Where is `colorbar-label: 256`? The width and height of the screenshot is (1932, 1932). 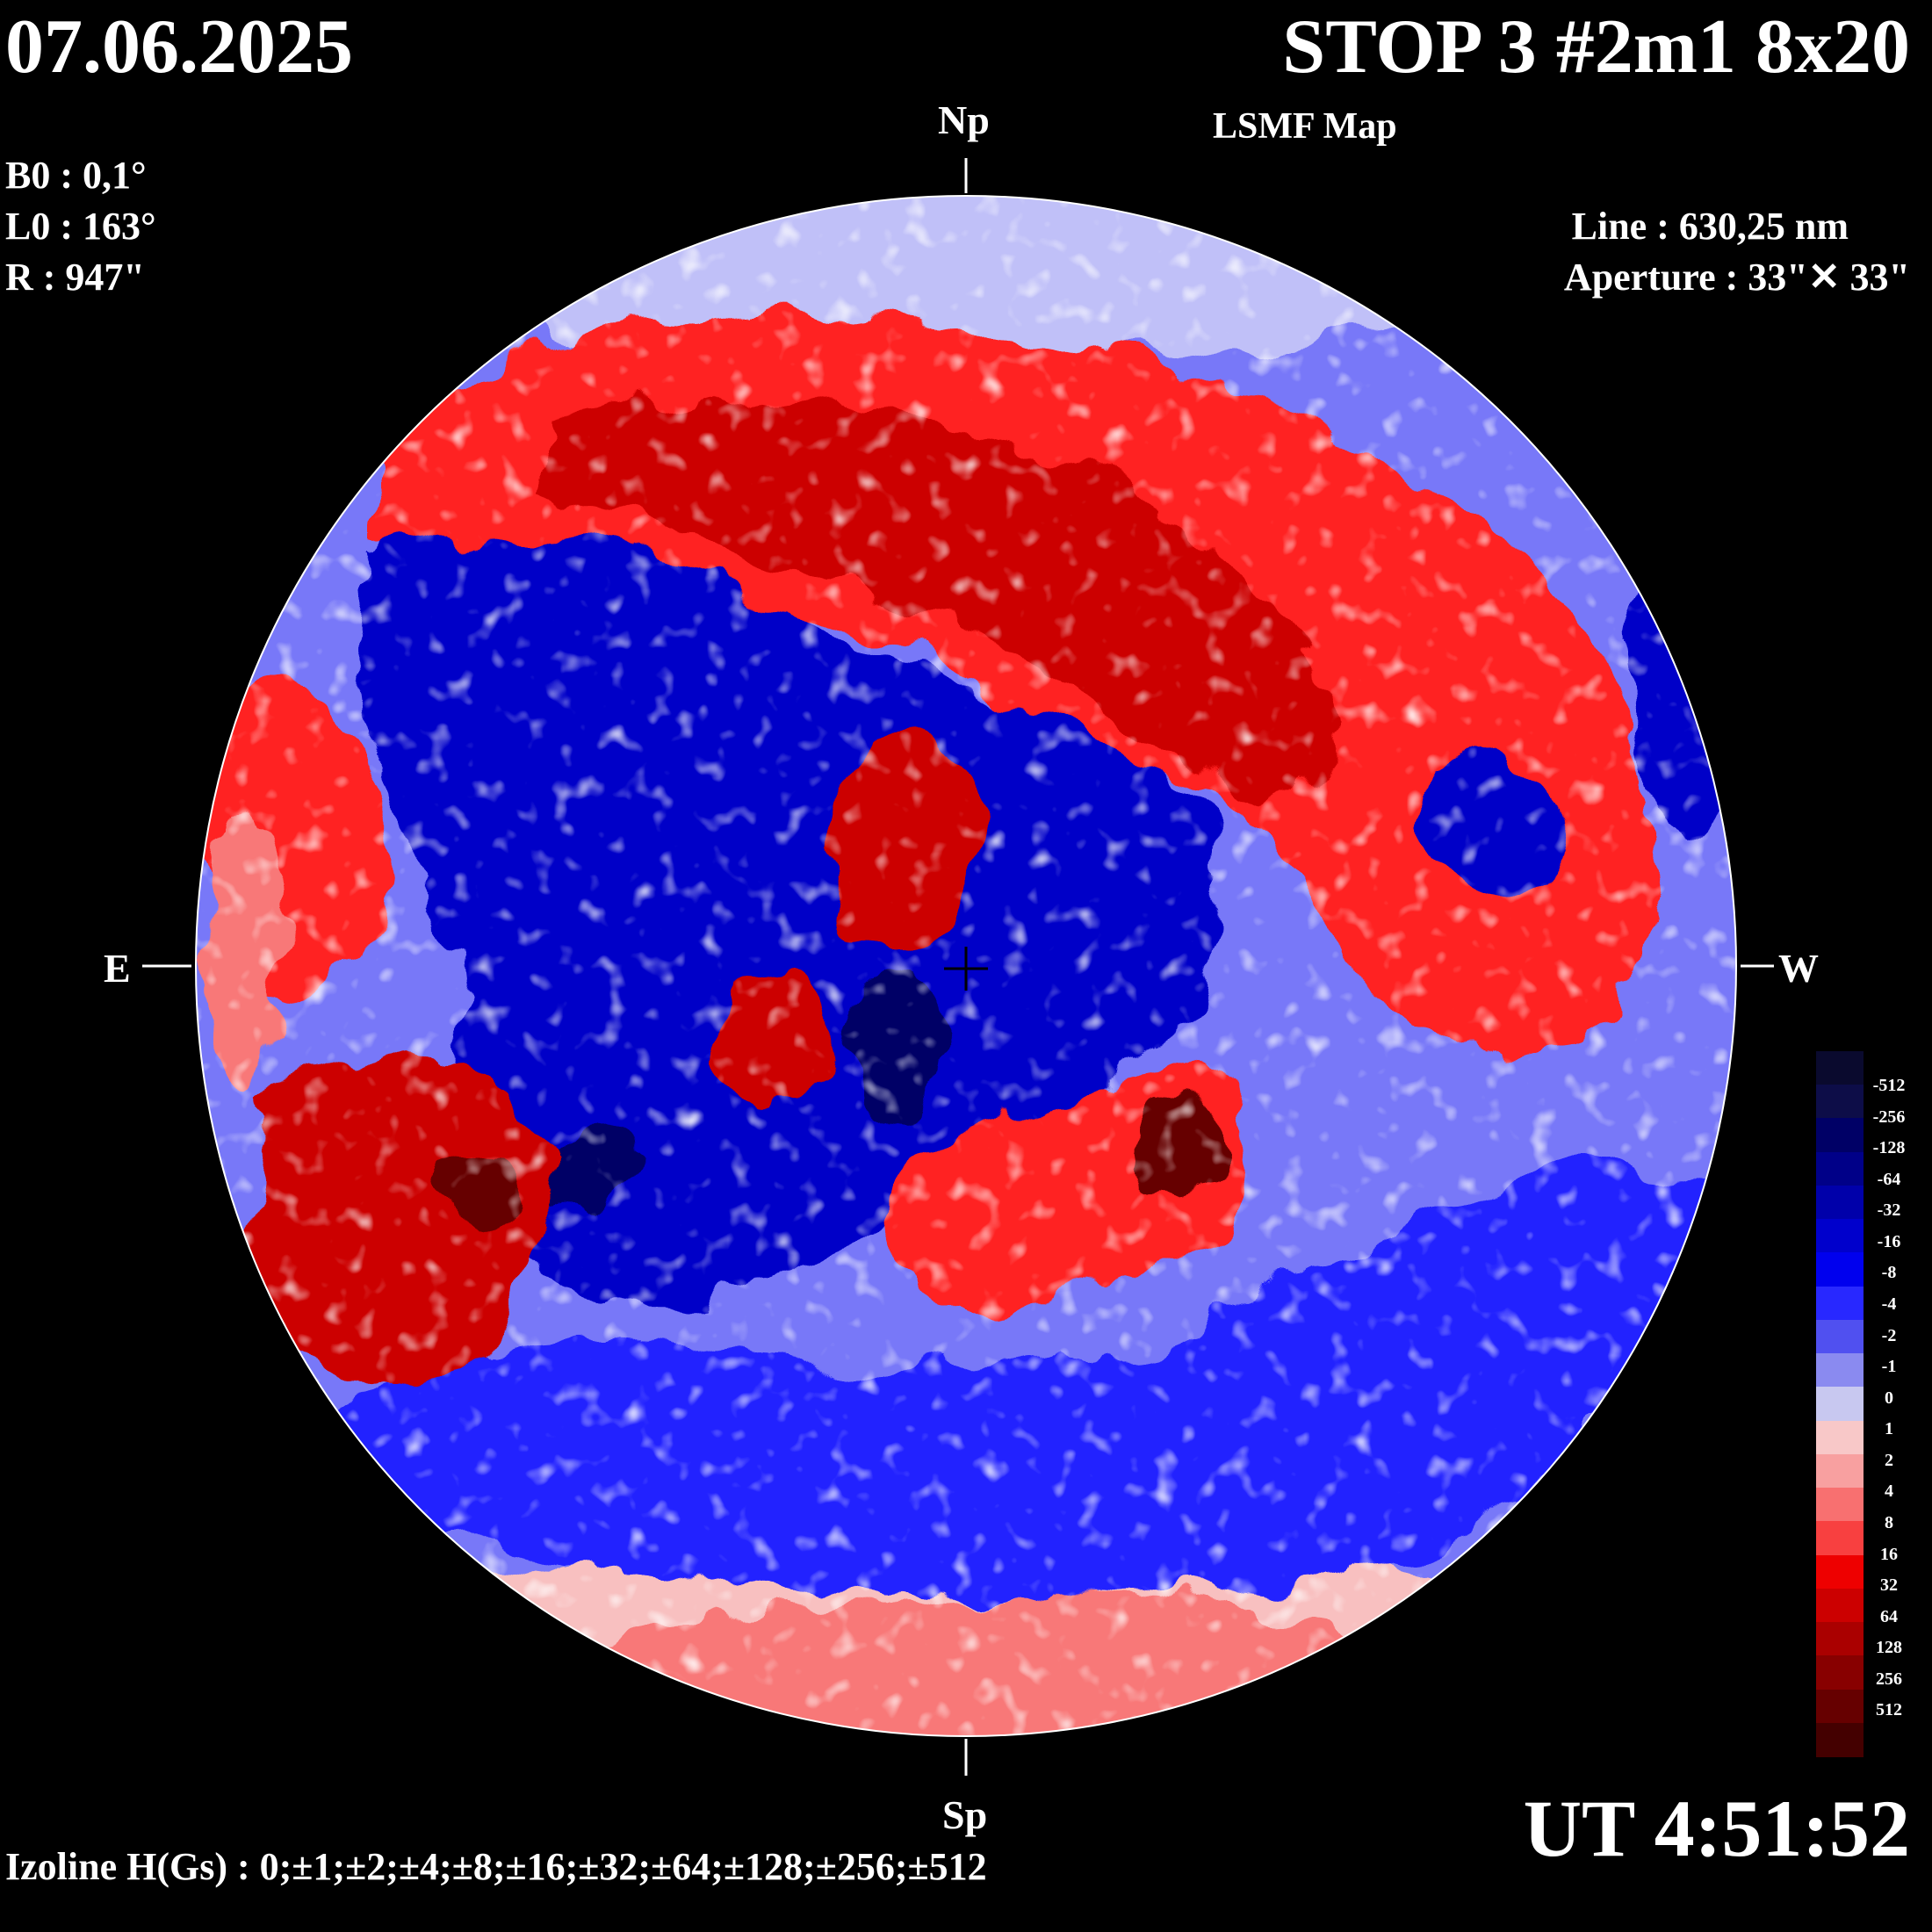 colorbar-label: 256 is located at coordinates (1889, 1679).